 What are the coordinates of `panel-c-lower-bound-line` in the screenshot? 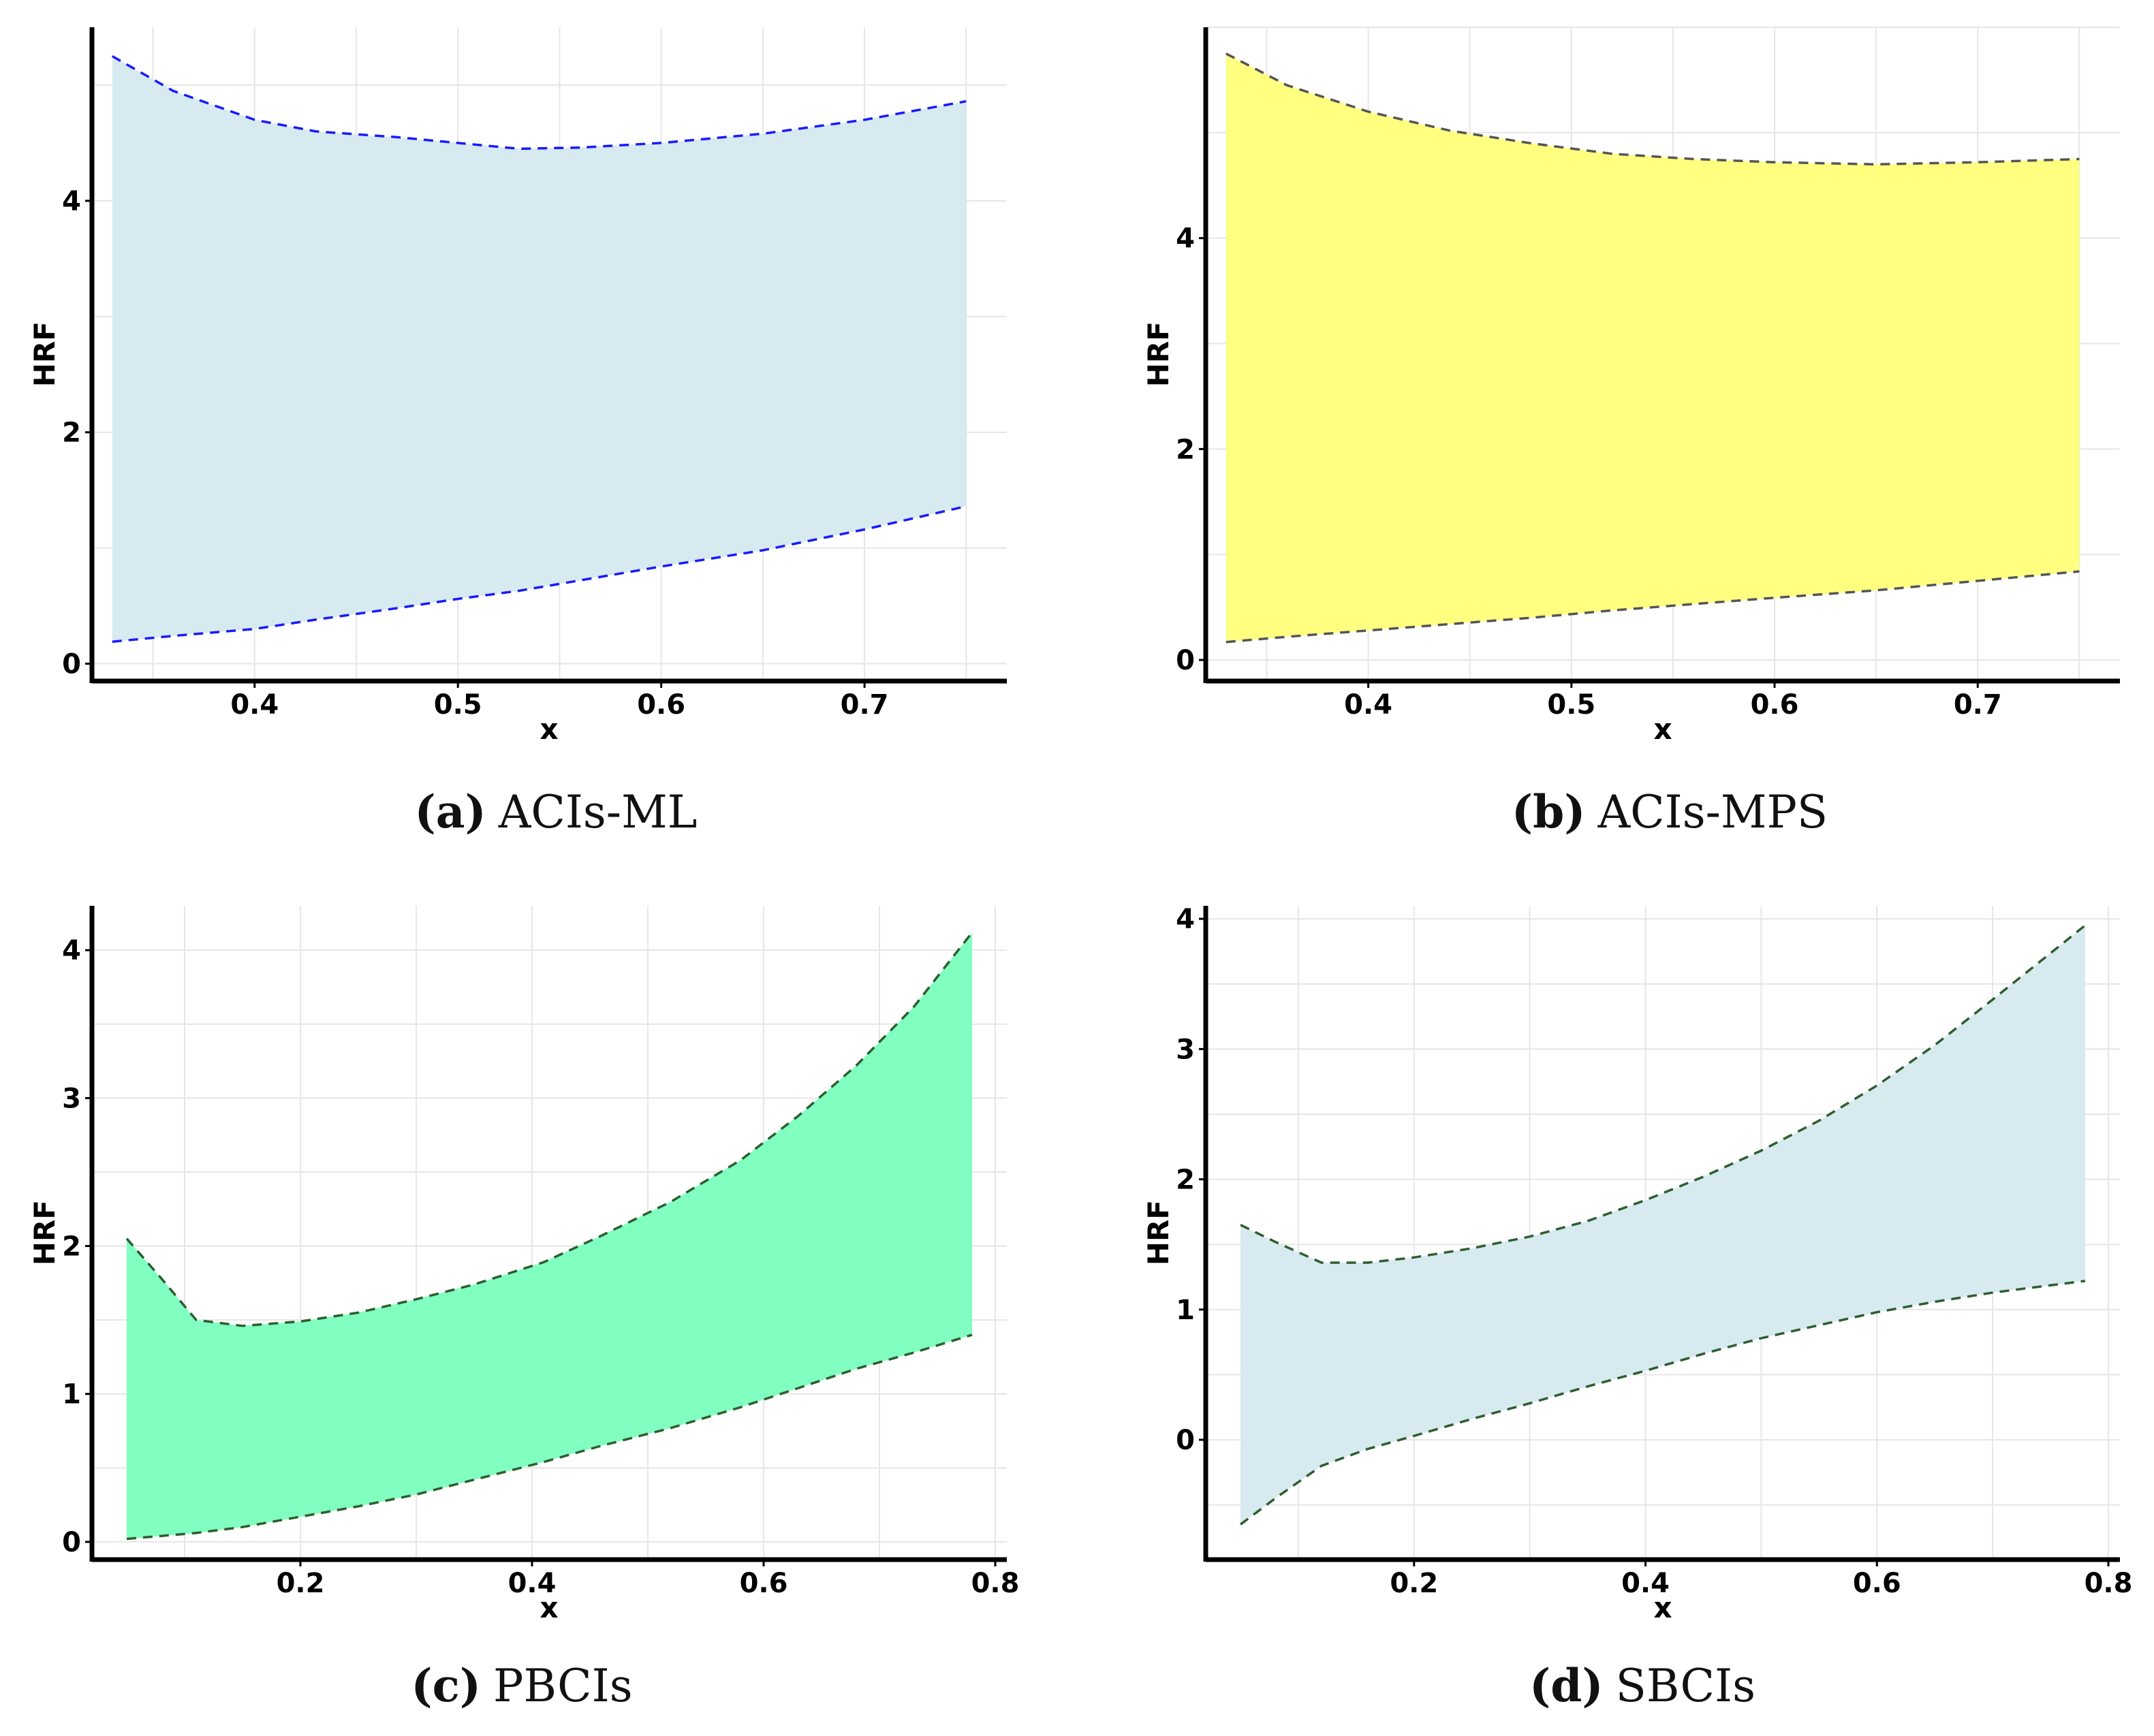 It's located at (550, 1437).